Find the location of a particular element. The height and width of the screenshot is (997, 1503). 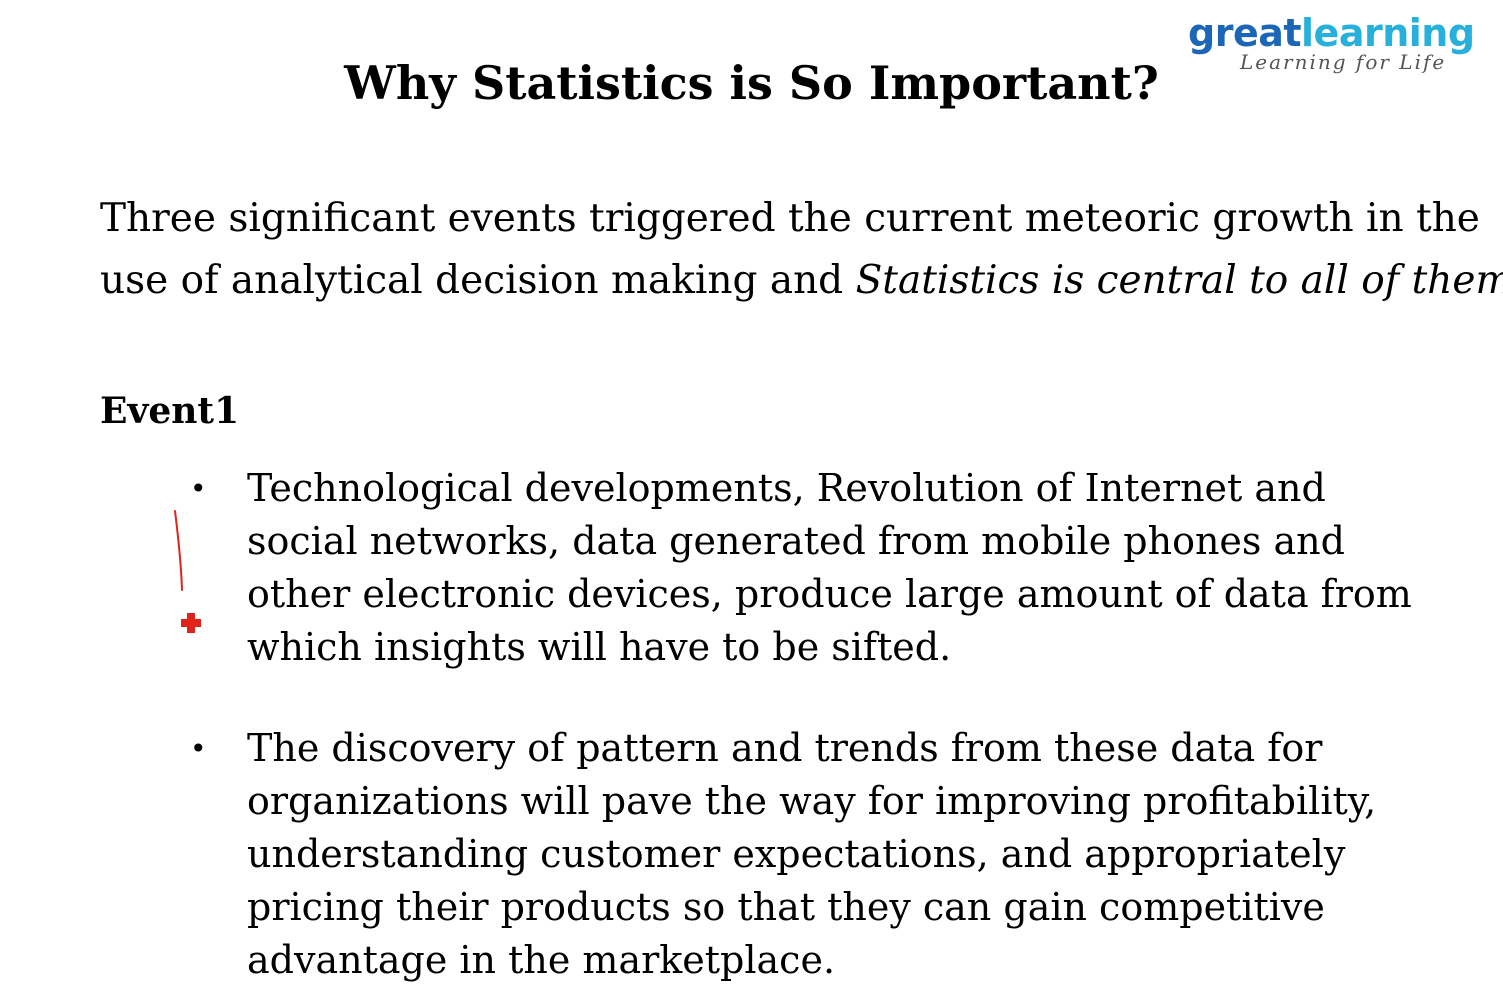

logo-brand-great: great is located at coordinates (1245, 33).